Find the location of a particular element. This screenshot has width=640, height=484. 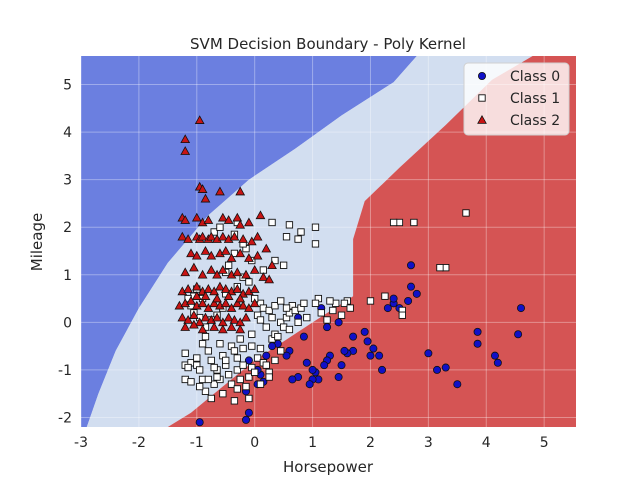

x-tick-label: 1 is located at coordinates (312, 443).